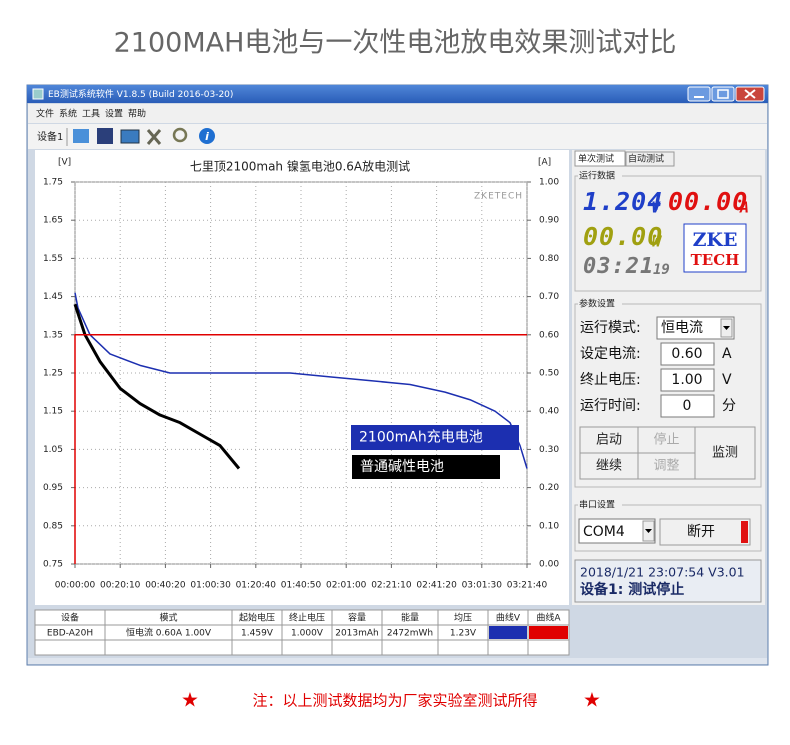  Describe the element at coordinates (695, 328) in the screenshot. I see `mode-select` at that location.